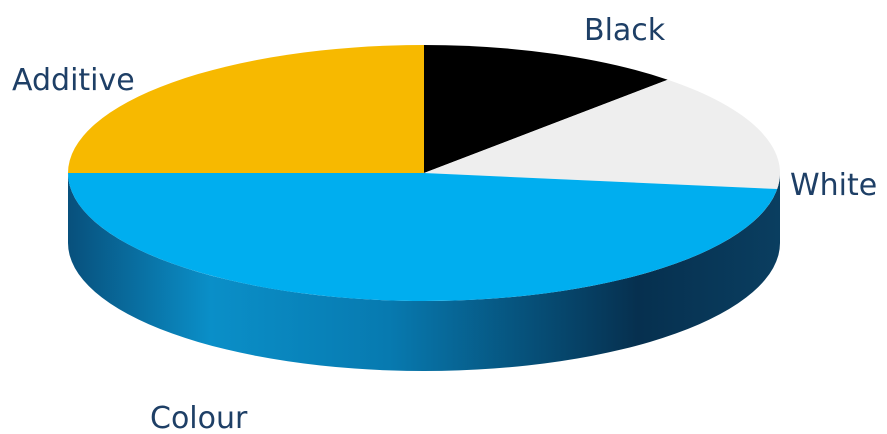 Image resolution: width=887 pixels, height=434 pixels. What do you see at coordinates (73, 80) in the screenshot?
I see `slice-label-additive: Additive` at bounding box center [73, 80].